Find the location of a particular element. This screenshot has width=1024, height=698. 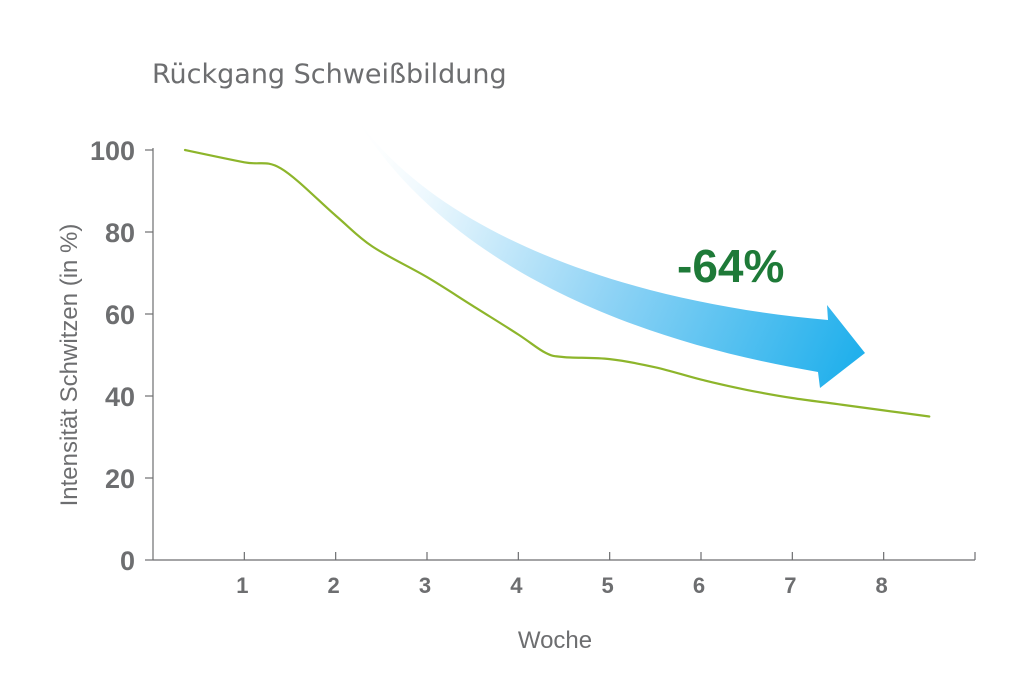

y-axis-label: Intensität Schwitzen (in %) is located at coordinates (69, 365).